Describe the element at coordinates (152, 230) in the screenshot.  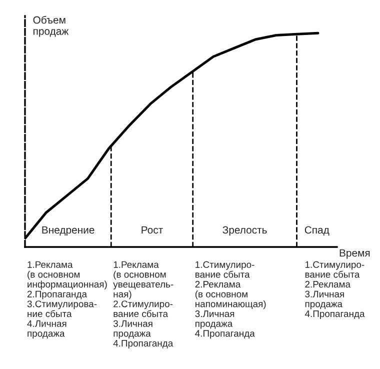
I see `annotation: Рост` at that location.